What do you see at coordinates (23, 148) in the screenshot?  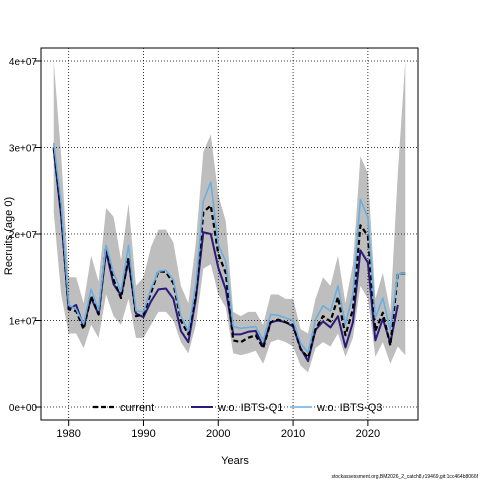 I see `y-tick-label: 3e+07` at bounding box center [23, 148].